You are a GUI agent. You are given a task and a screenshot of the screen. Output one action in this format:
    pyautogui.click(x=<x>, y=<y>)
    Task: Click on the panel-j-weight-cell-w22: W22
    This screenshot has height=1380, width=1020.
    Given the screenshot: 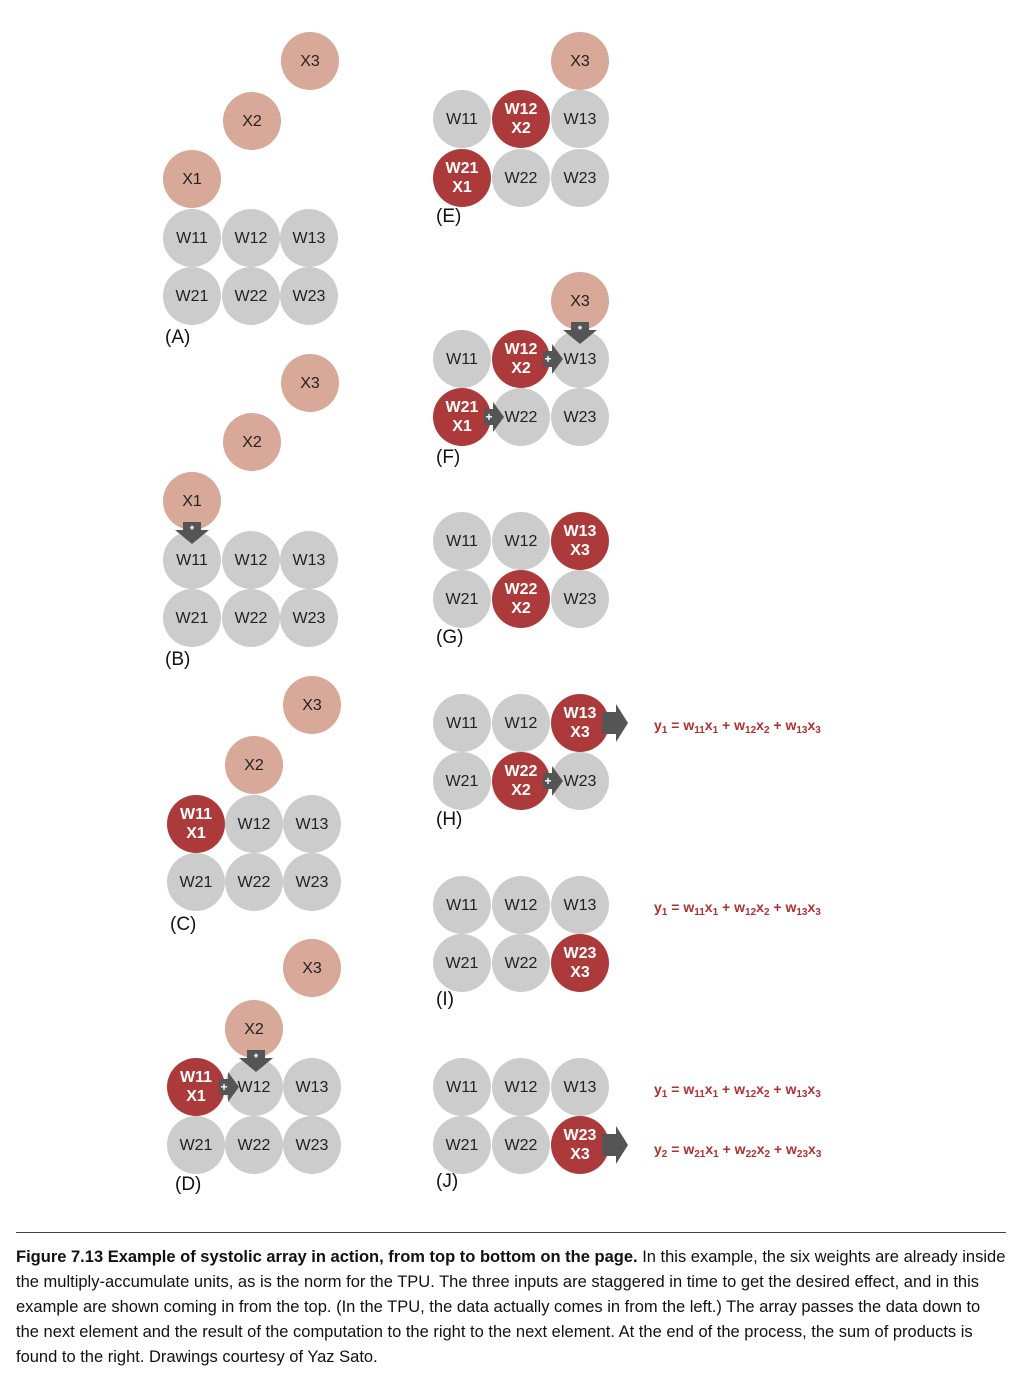 What is the action you would take?
    pyautogui.click(x=521, y=1145)
    